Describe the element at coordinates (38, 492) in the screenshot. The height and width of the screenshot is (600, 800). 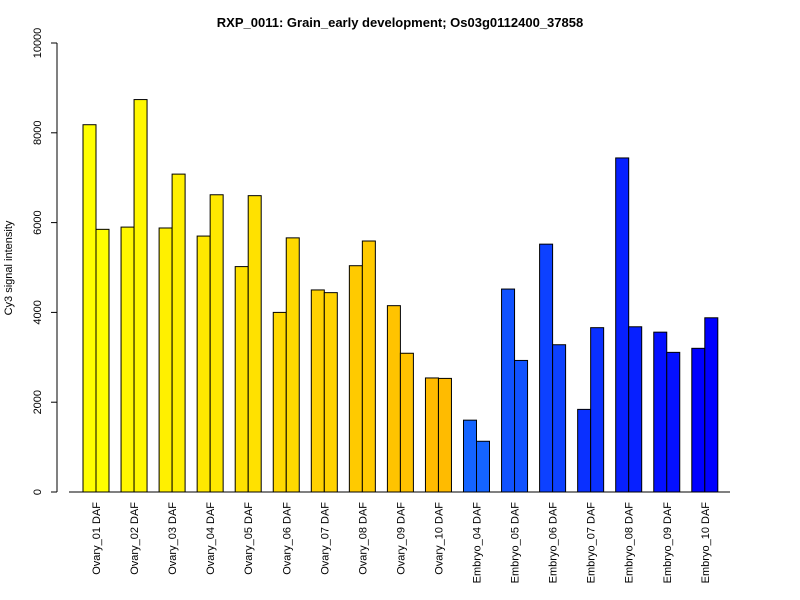
I see `y-tick-label: 0` at that location.